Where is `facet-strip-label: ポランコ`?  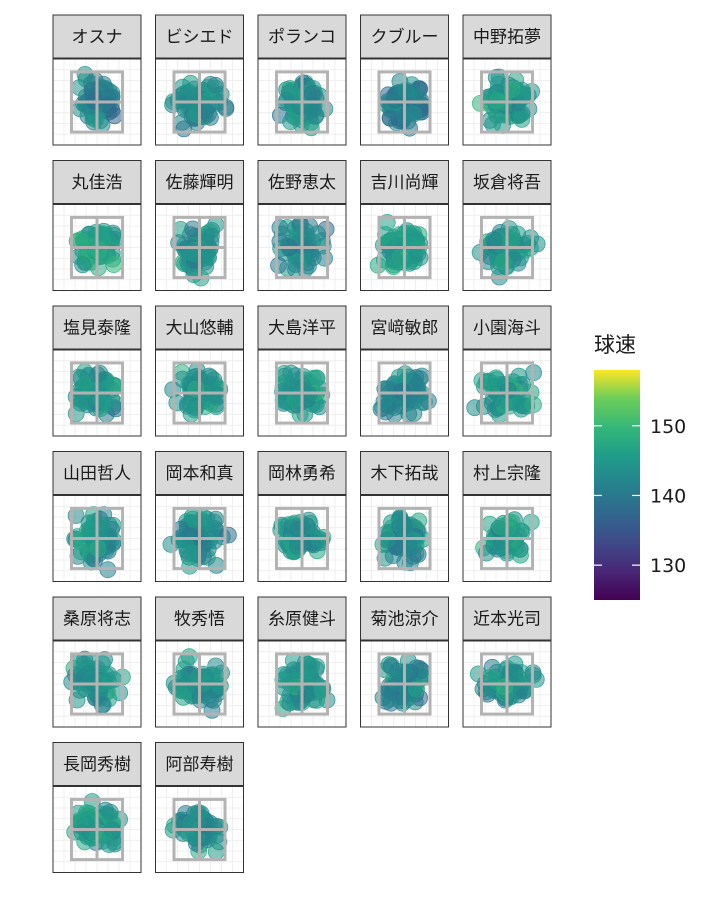 facet-strip-label: ポランコ is located at coordinates (302, 38).